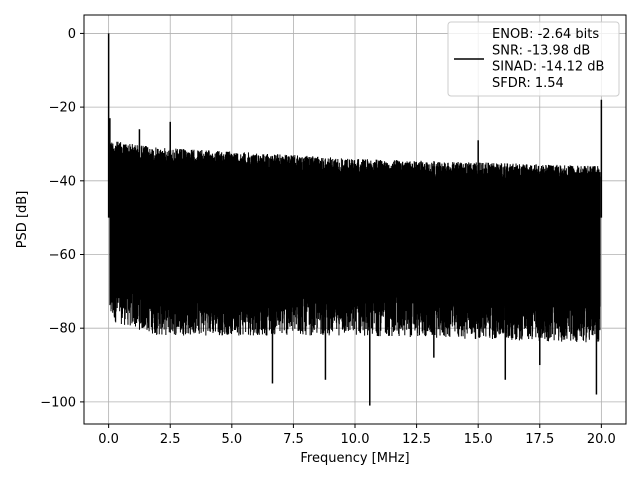 The width and height of the screenshot is (640, 480). Describe the element at coordinates (22, 220) in the screenshot. I see `y-axis-label: PSD [dB]` at that location.